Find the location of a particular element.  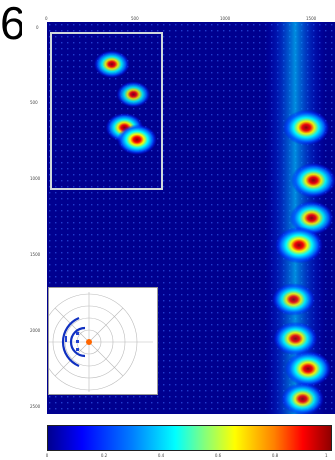

y-tick-label: 0 is located at coordinates (37, 27).